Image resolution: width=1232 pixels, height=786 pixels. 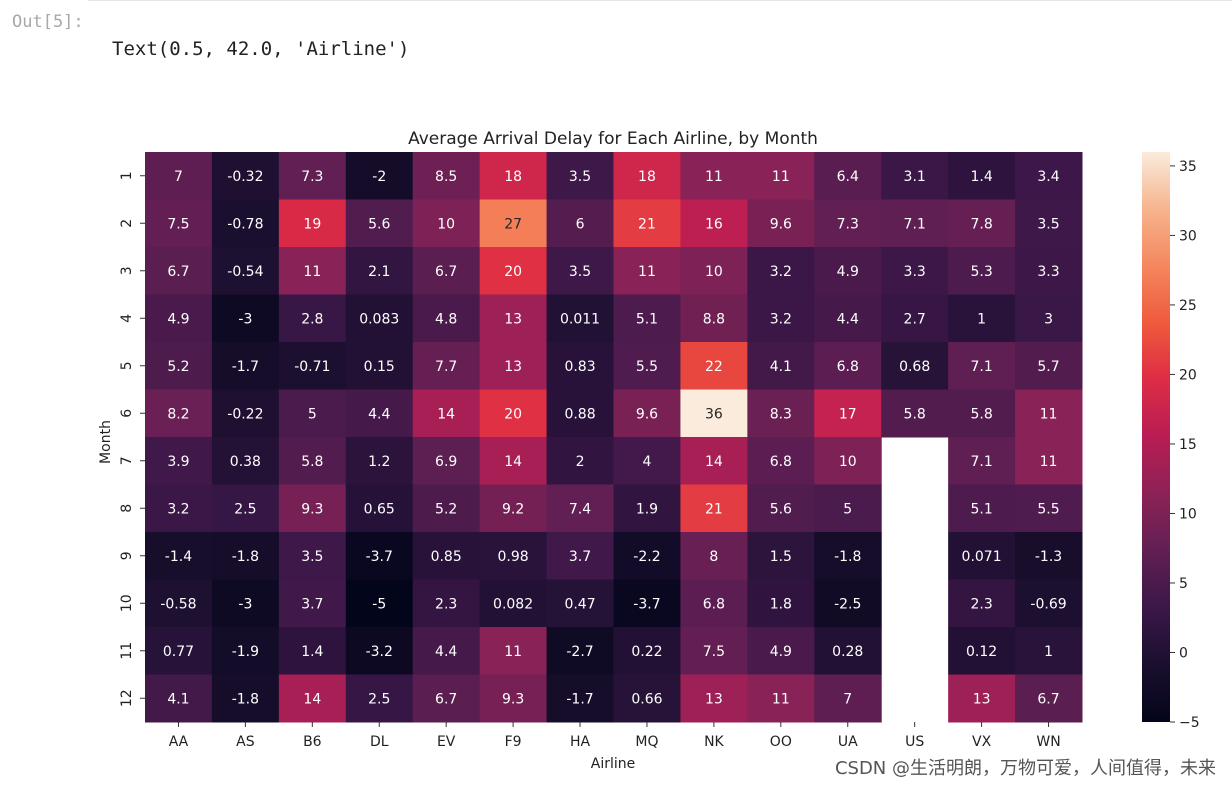 I want to click on cell-value-label: 21, so click(x=647, y=224).